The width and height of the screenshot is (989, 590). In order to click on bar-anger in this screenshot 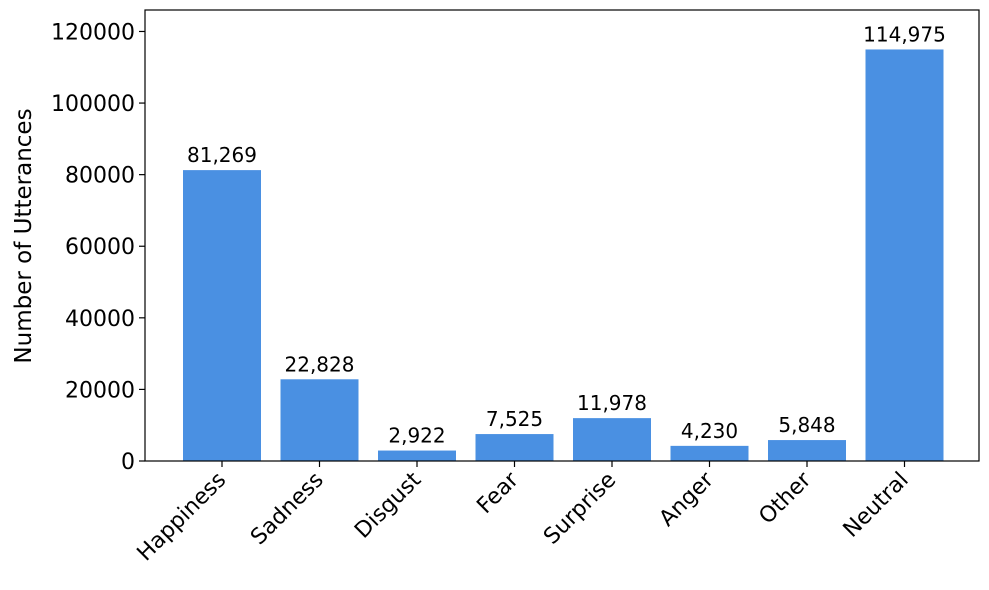, I will do `click(709, 453)`.